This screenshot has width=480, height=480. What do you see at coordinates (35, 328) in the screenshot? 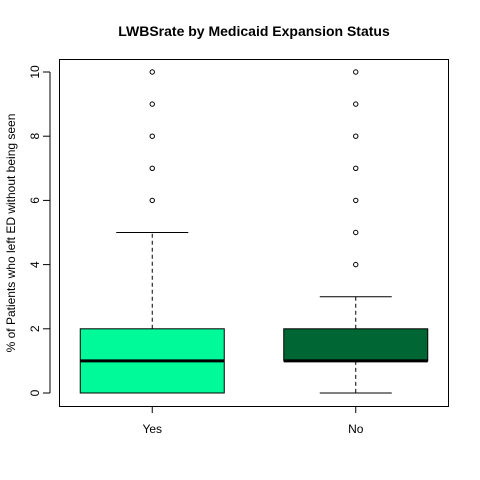
I see `y-tick-label-2: 2` at bounding box center [35, 328].